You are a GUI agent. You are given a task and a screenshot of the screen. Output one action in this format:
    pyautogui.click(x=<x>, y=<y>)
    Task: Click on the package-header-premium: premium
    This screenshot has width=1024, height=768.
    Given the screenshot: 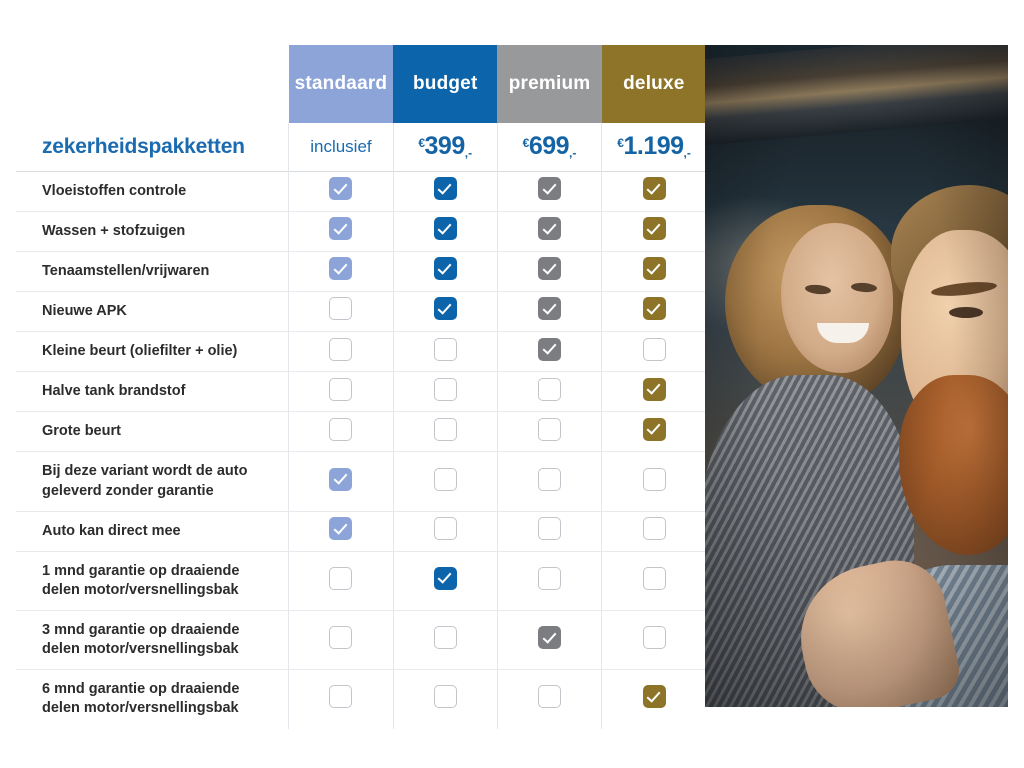 What is the action you would take?
    pyautogui.click(x=549, y=84)
    